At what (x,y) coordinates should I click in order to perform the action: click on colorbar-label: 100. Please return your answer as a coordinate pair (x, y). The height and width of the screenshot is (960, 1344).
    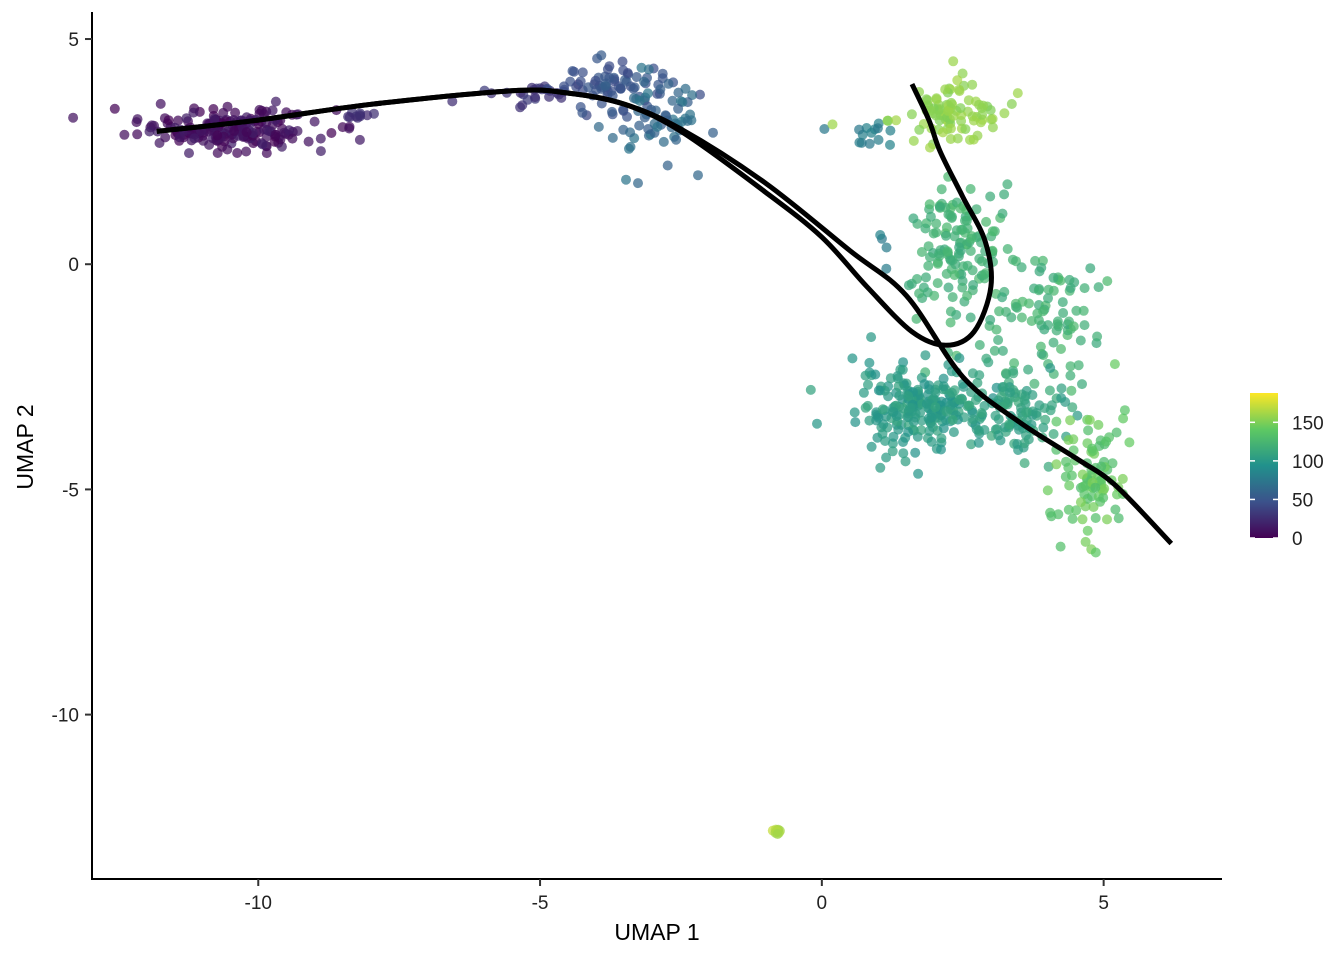
    Looking at the image, I should click on (1308, 462).